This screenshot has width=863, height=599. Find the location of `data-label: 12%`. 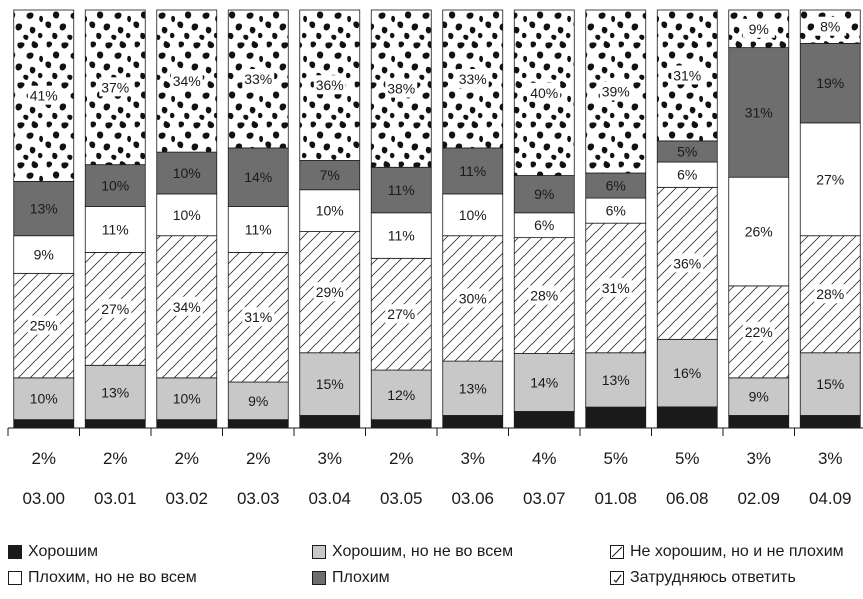

data-label: 12% is located at coordinates (401, 395).